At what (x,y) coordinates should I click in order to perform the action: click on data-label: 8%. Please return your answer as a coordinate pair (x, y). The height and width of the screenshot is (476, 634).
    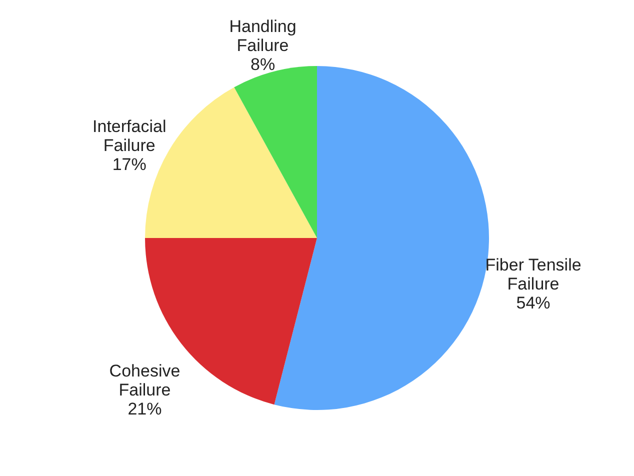
    Looking at the image, I should click on (263, 64).